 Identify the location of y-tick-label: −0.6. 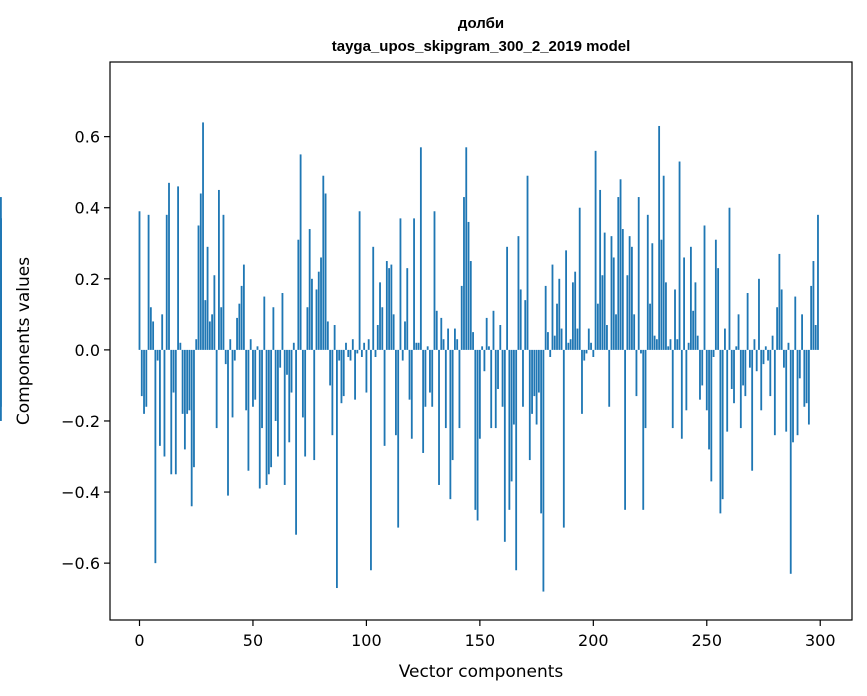
(80, 563).